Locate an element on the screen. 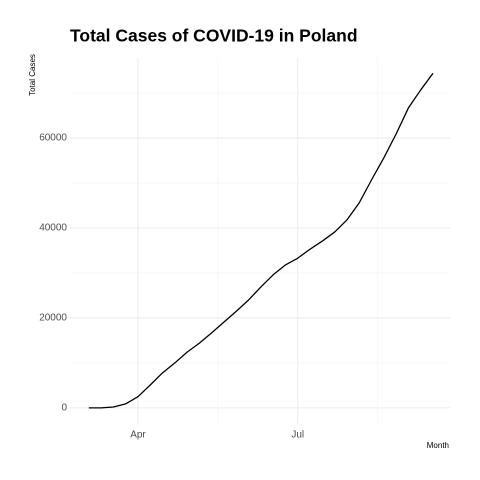 The image size is (480, 480). x-tick-label: Jul is located at coordinates (297, 435).